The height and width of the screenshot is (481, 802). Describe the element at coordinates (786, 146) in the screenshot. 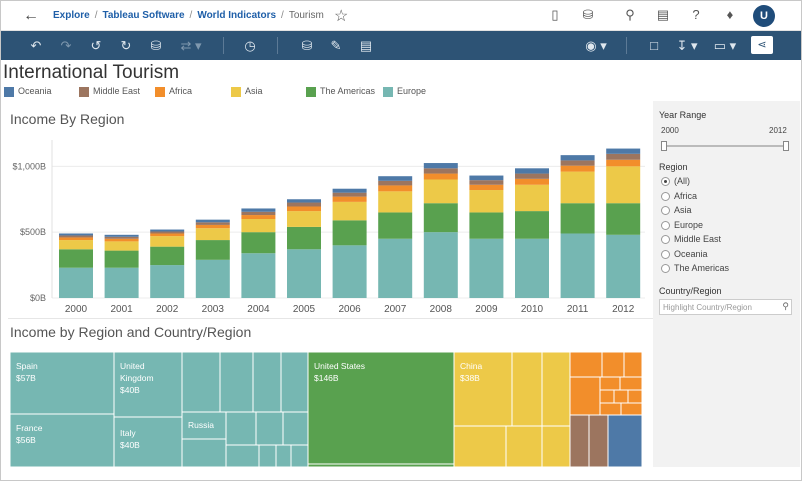

I see `year-range-slider-end-handle` at that location.